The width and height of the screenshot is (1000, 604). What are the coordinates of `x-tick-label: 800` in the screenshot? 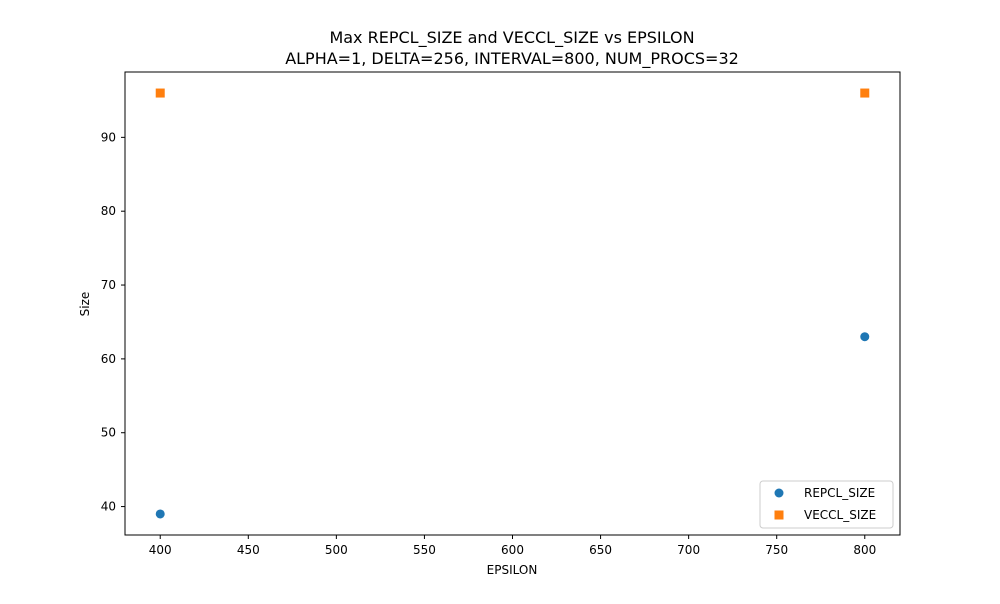 It's located at (864, 550).